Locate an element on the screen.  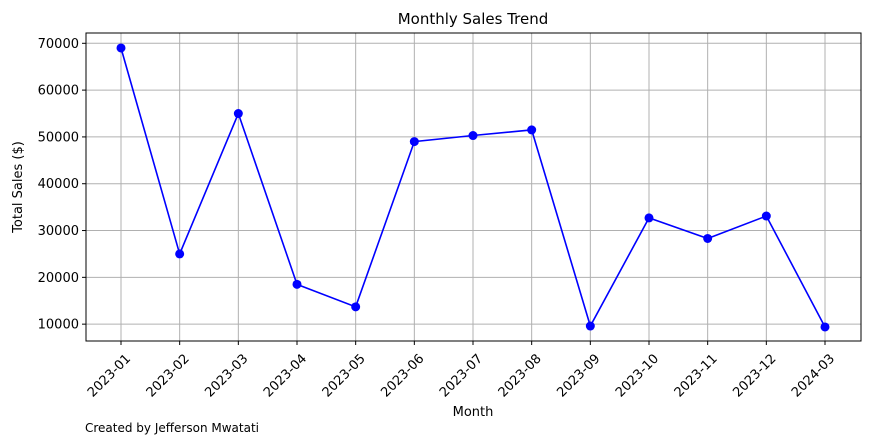
y-tick-label: 50000 is located at coordinates (58, 137).